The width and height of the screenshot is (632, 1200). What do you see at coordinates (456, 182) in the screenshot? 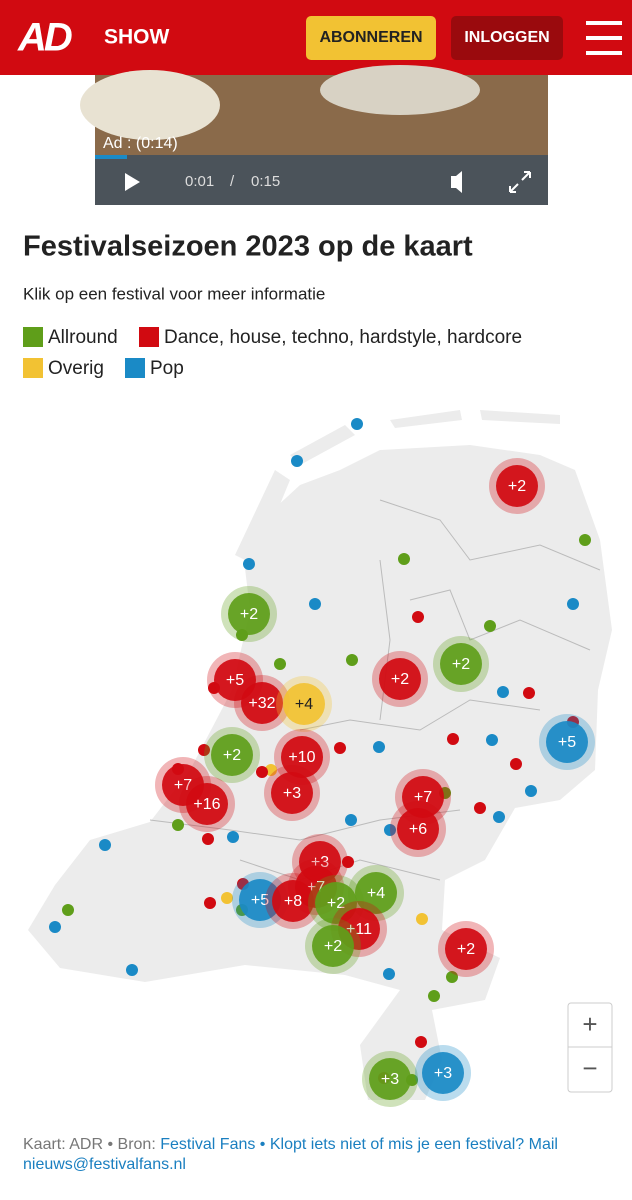
I see `mute-button` at bounding box center [456, 182].